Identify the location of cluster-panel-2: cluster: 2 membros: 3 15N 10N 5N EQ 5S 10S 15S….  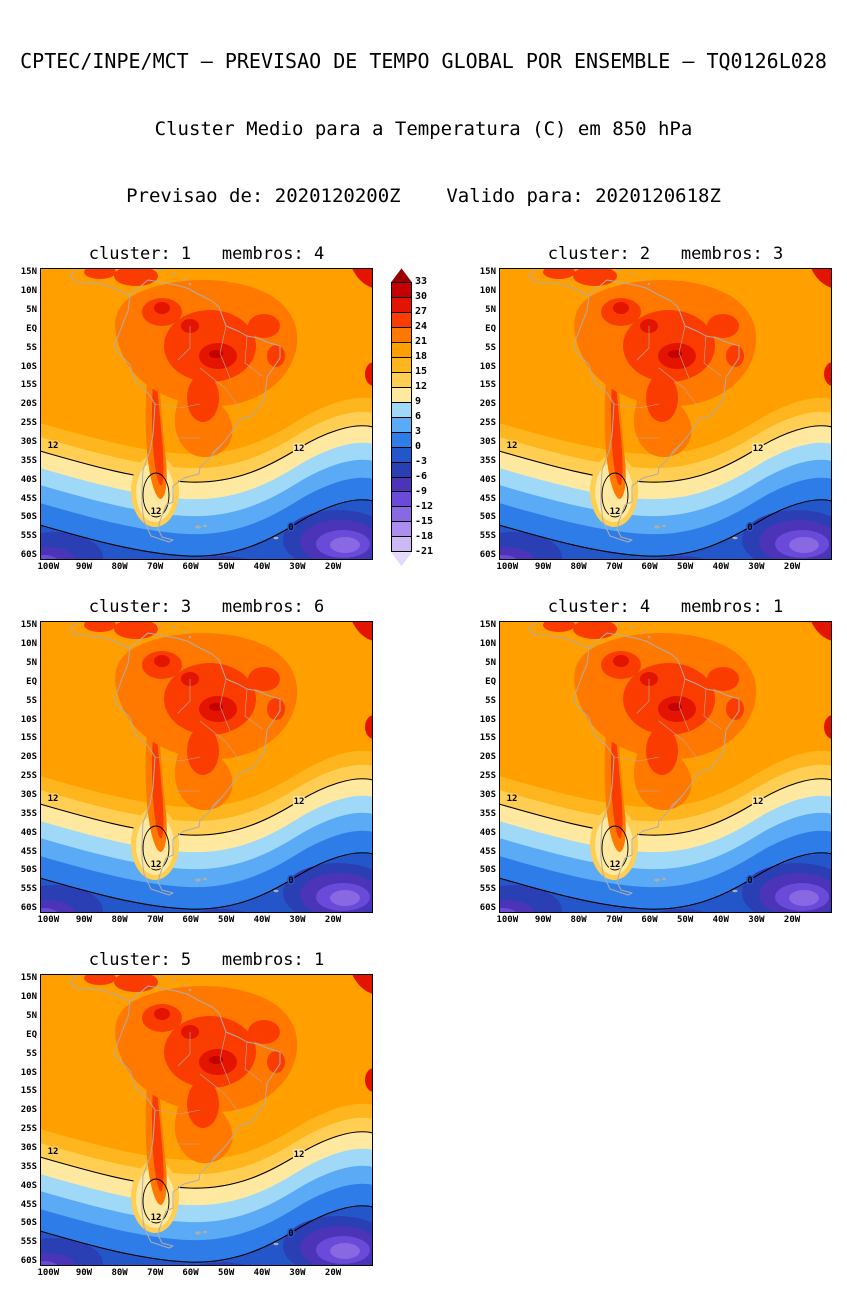
(652, 408).